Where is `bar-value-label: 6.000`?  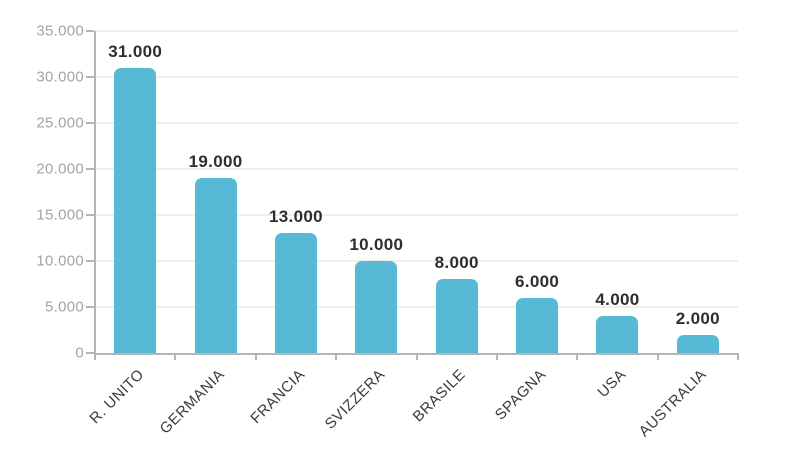 bar-value-label: 6.000 is located at coordinates (537, 281).